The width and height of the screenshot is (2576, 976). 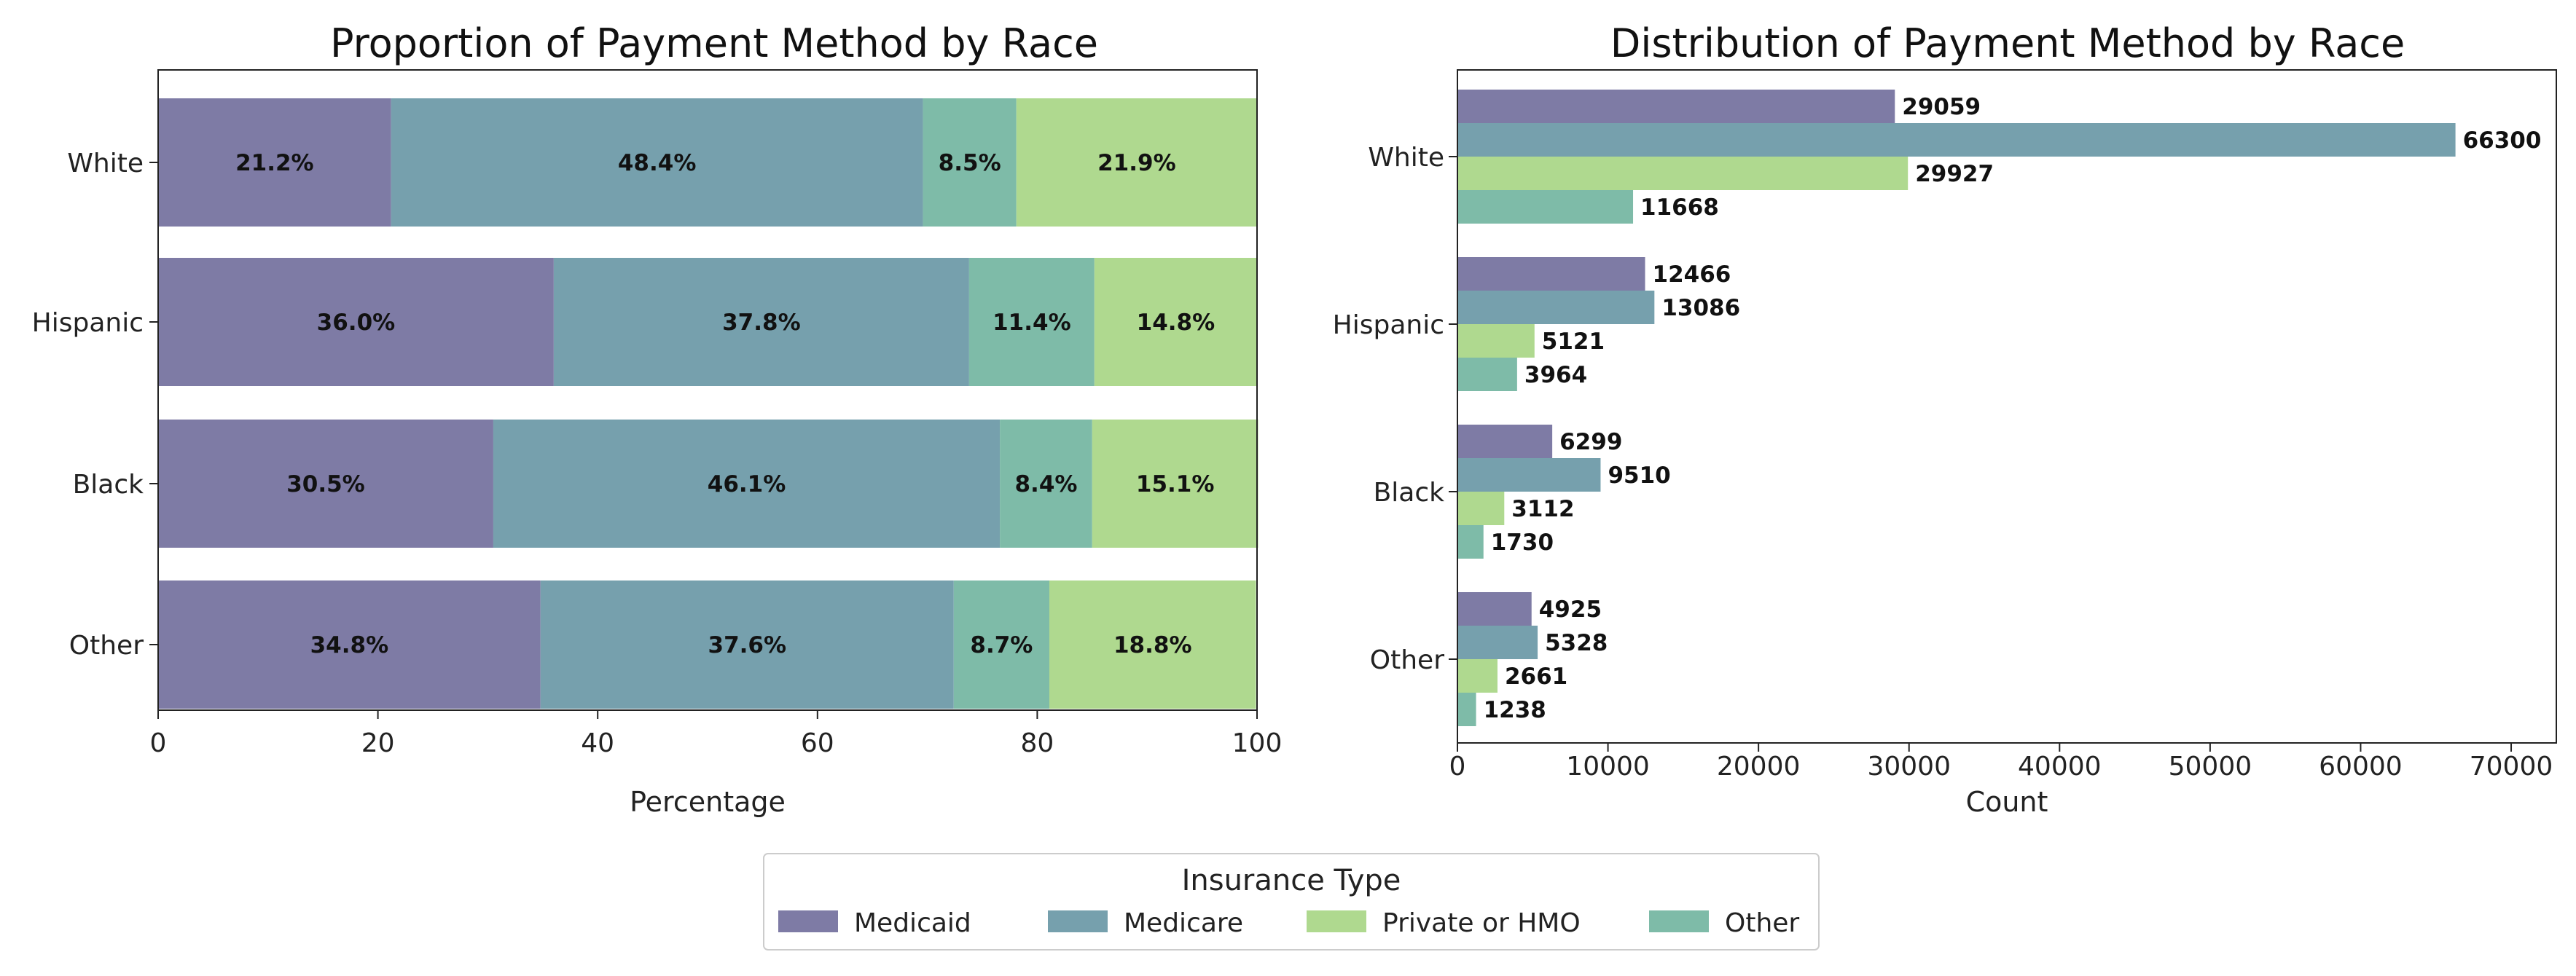 I want to click on bar-other-medicaid, so click(x=349, y=645).